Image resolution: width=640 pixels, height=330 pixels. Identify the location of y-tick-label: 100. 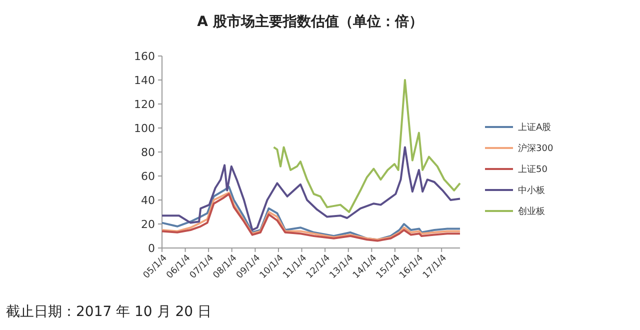
(144, 128).